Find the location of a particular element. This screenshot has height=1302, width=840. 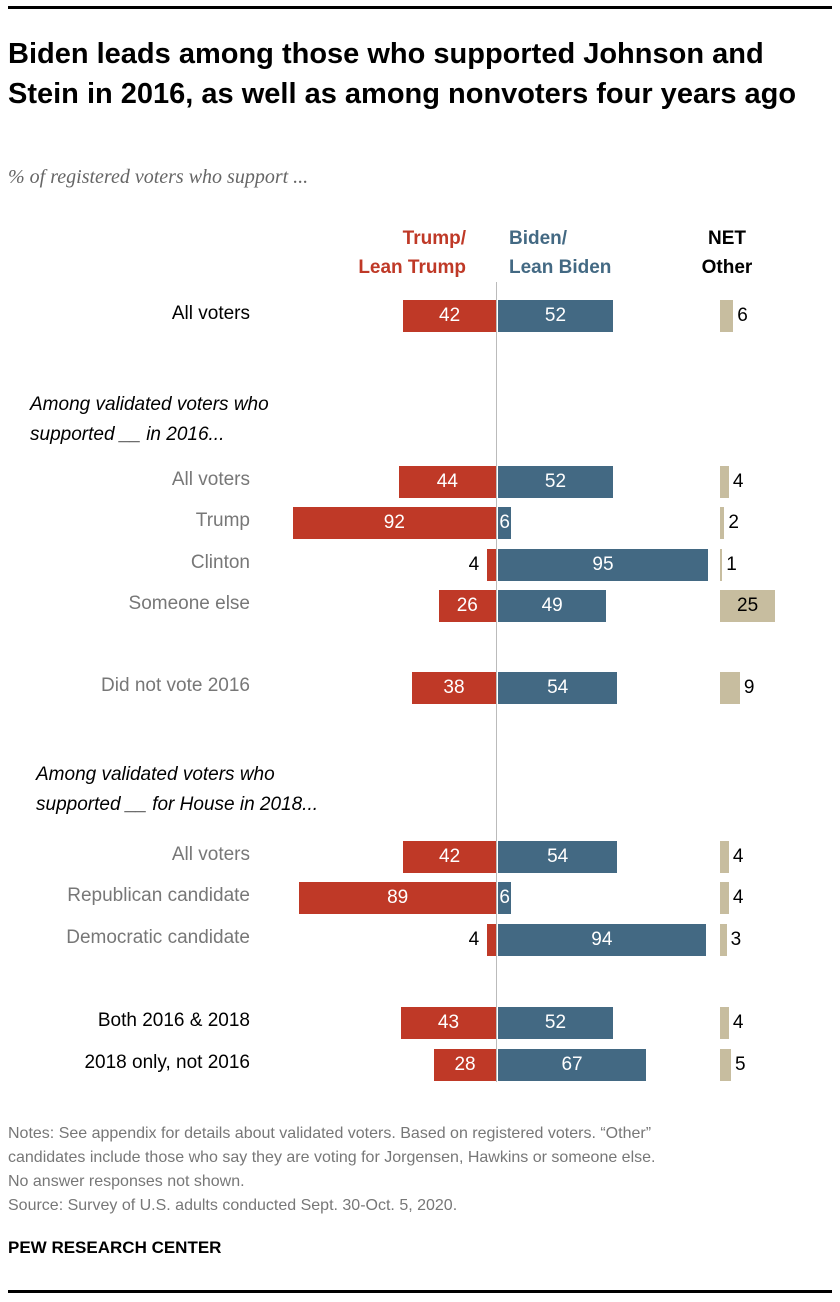

other-value: 3 is located at coordinates (736, 939).